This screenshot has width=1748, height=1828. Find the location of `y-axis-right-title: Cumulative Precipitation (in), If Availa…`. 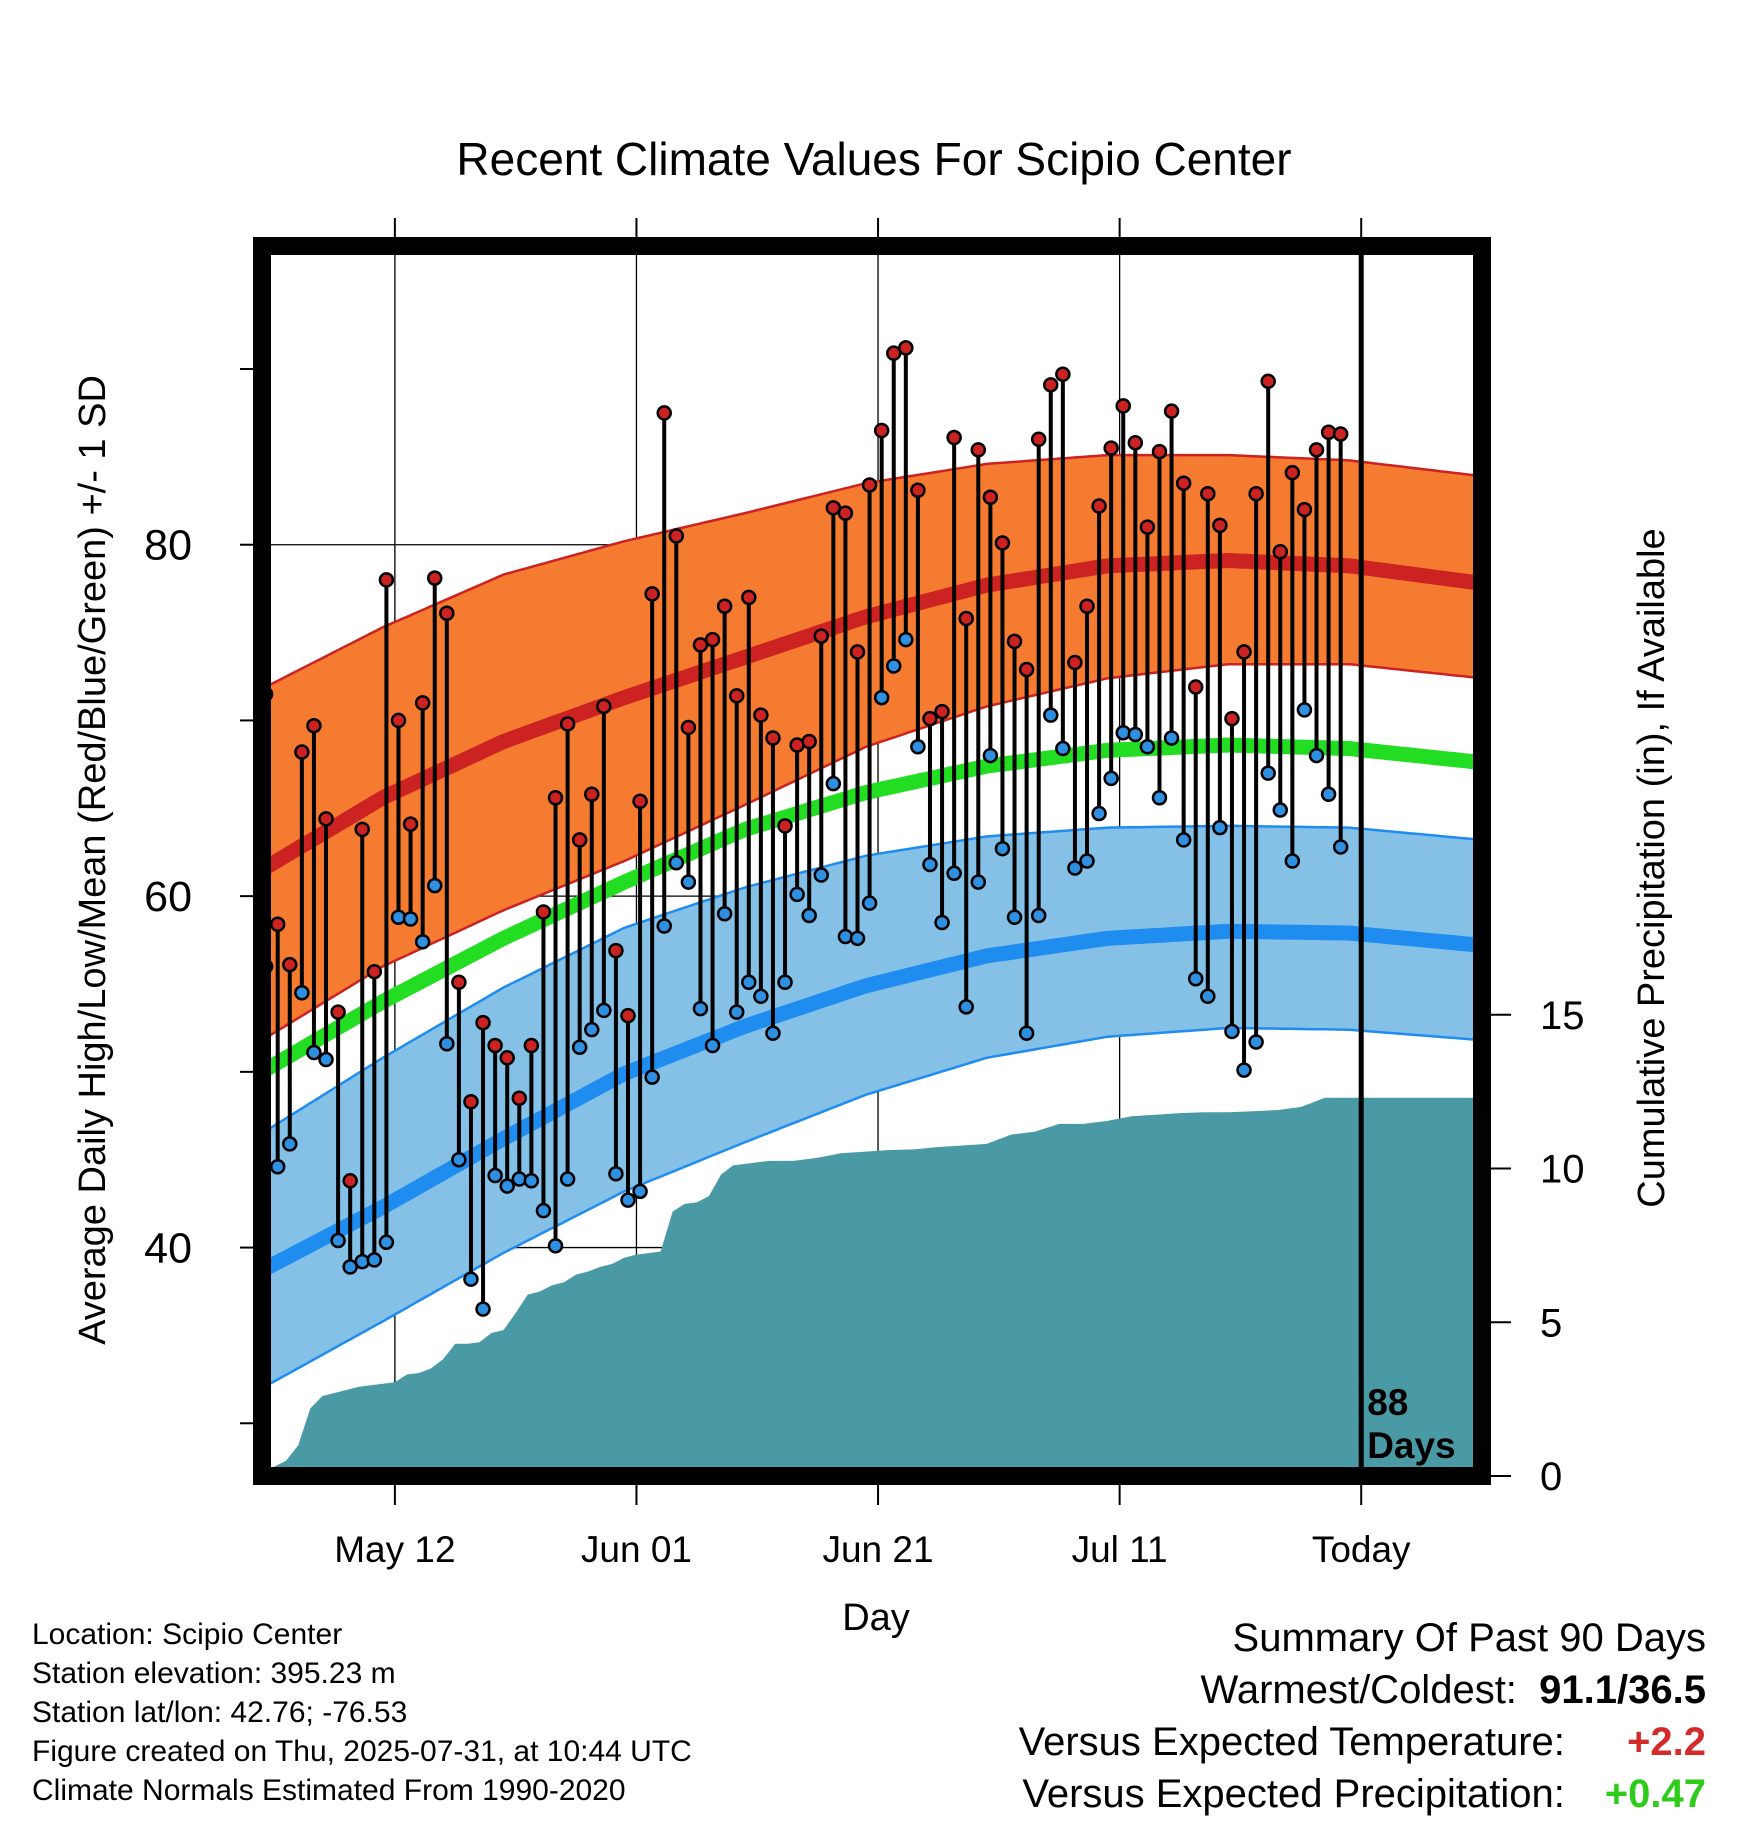

y-axis-right-title: Cumulative Precipitation (in), If Availa… is located at coordinates (1652, 867).